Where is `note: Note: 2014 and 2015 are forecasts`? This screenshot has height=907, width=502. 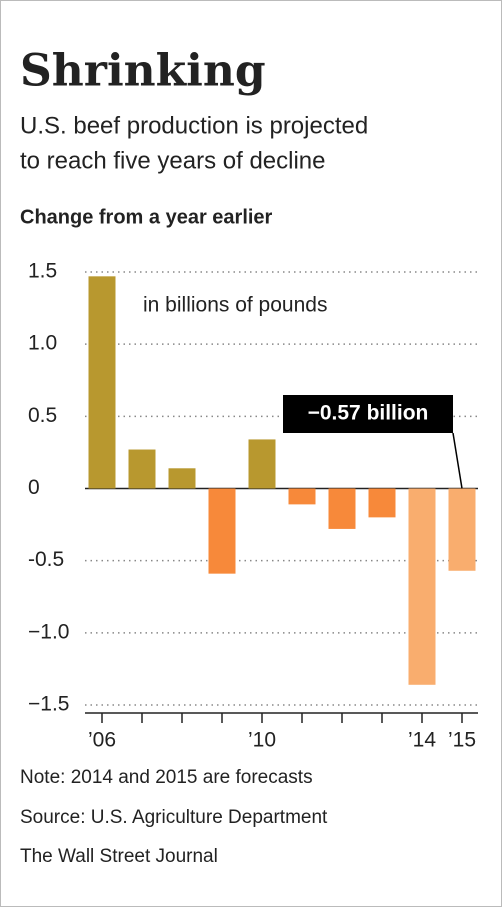
note: Note: 2014 and 2015 are forecasts is located at coordinates (166, 777).